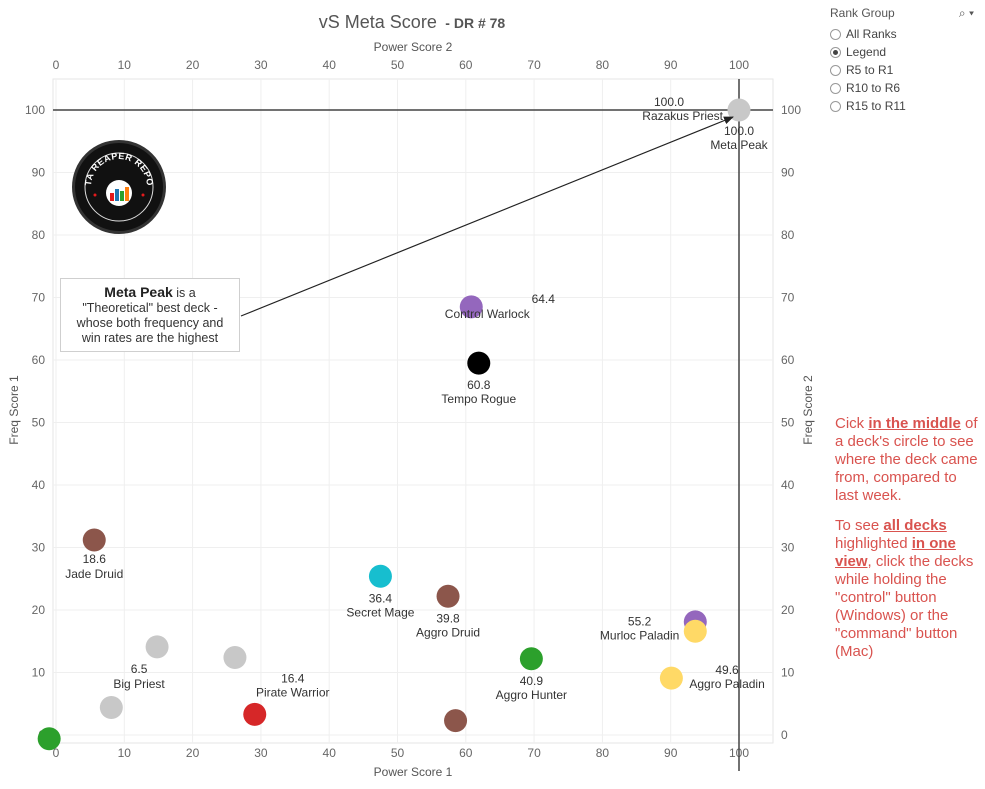 This screenshot has width=985, height=789. I want to click on rank-option-label: R15 to R11, so click(876, 106).